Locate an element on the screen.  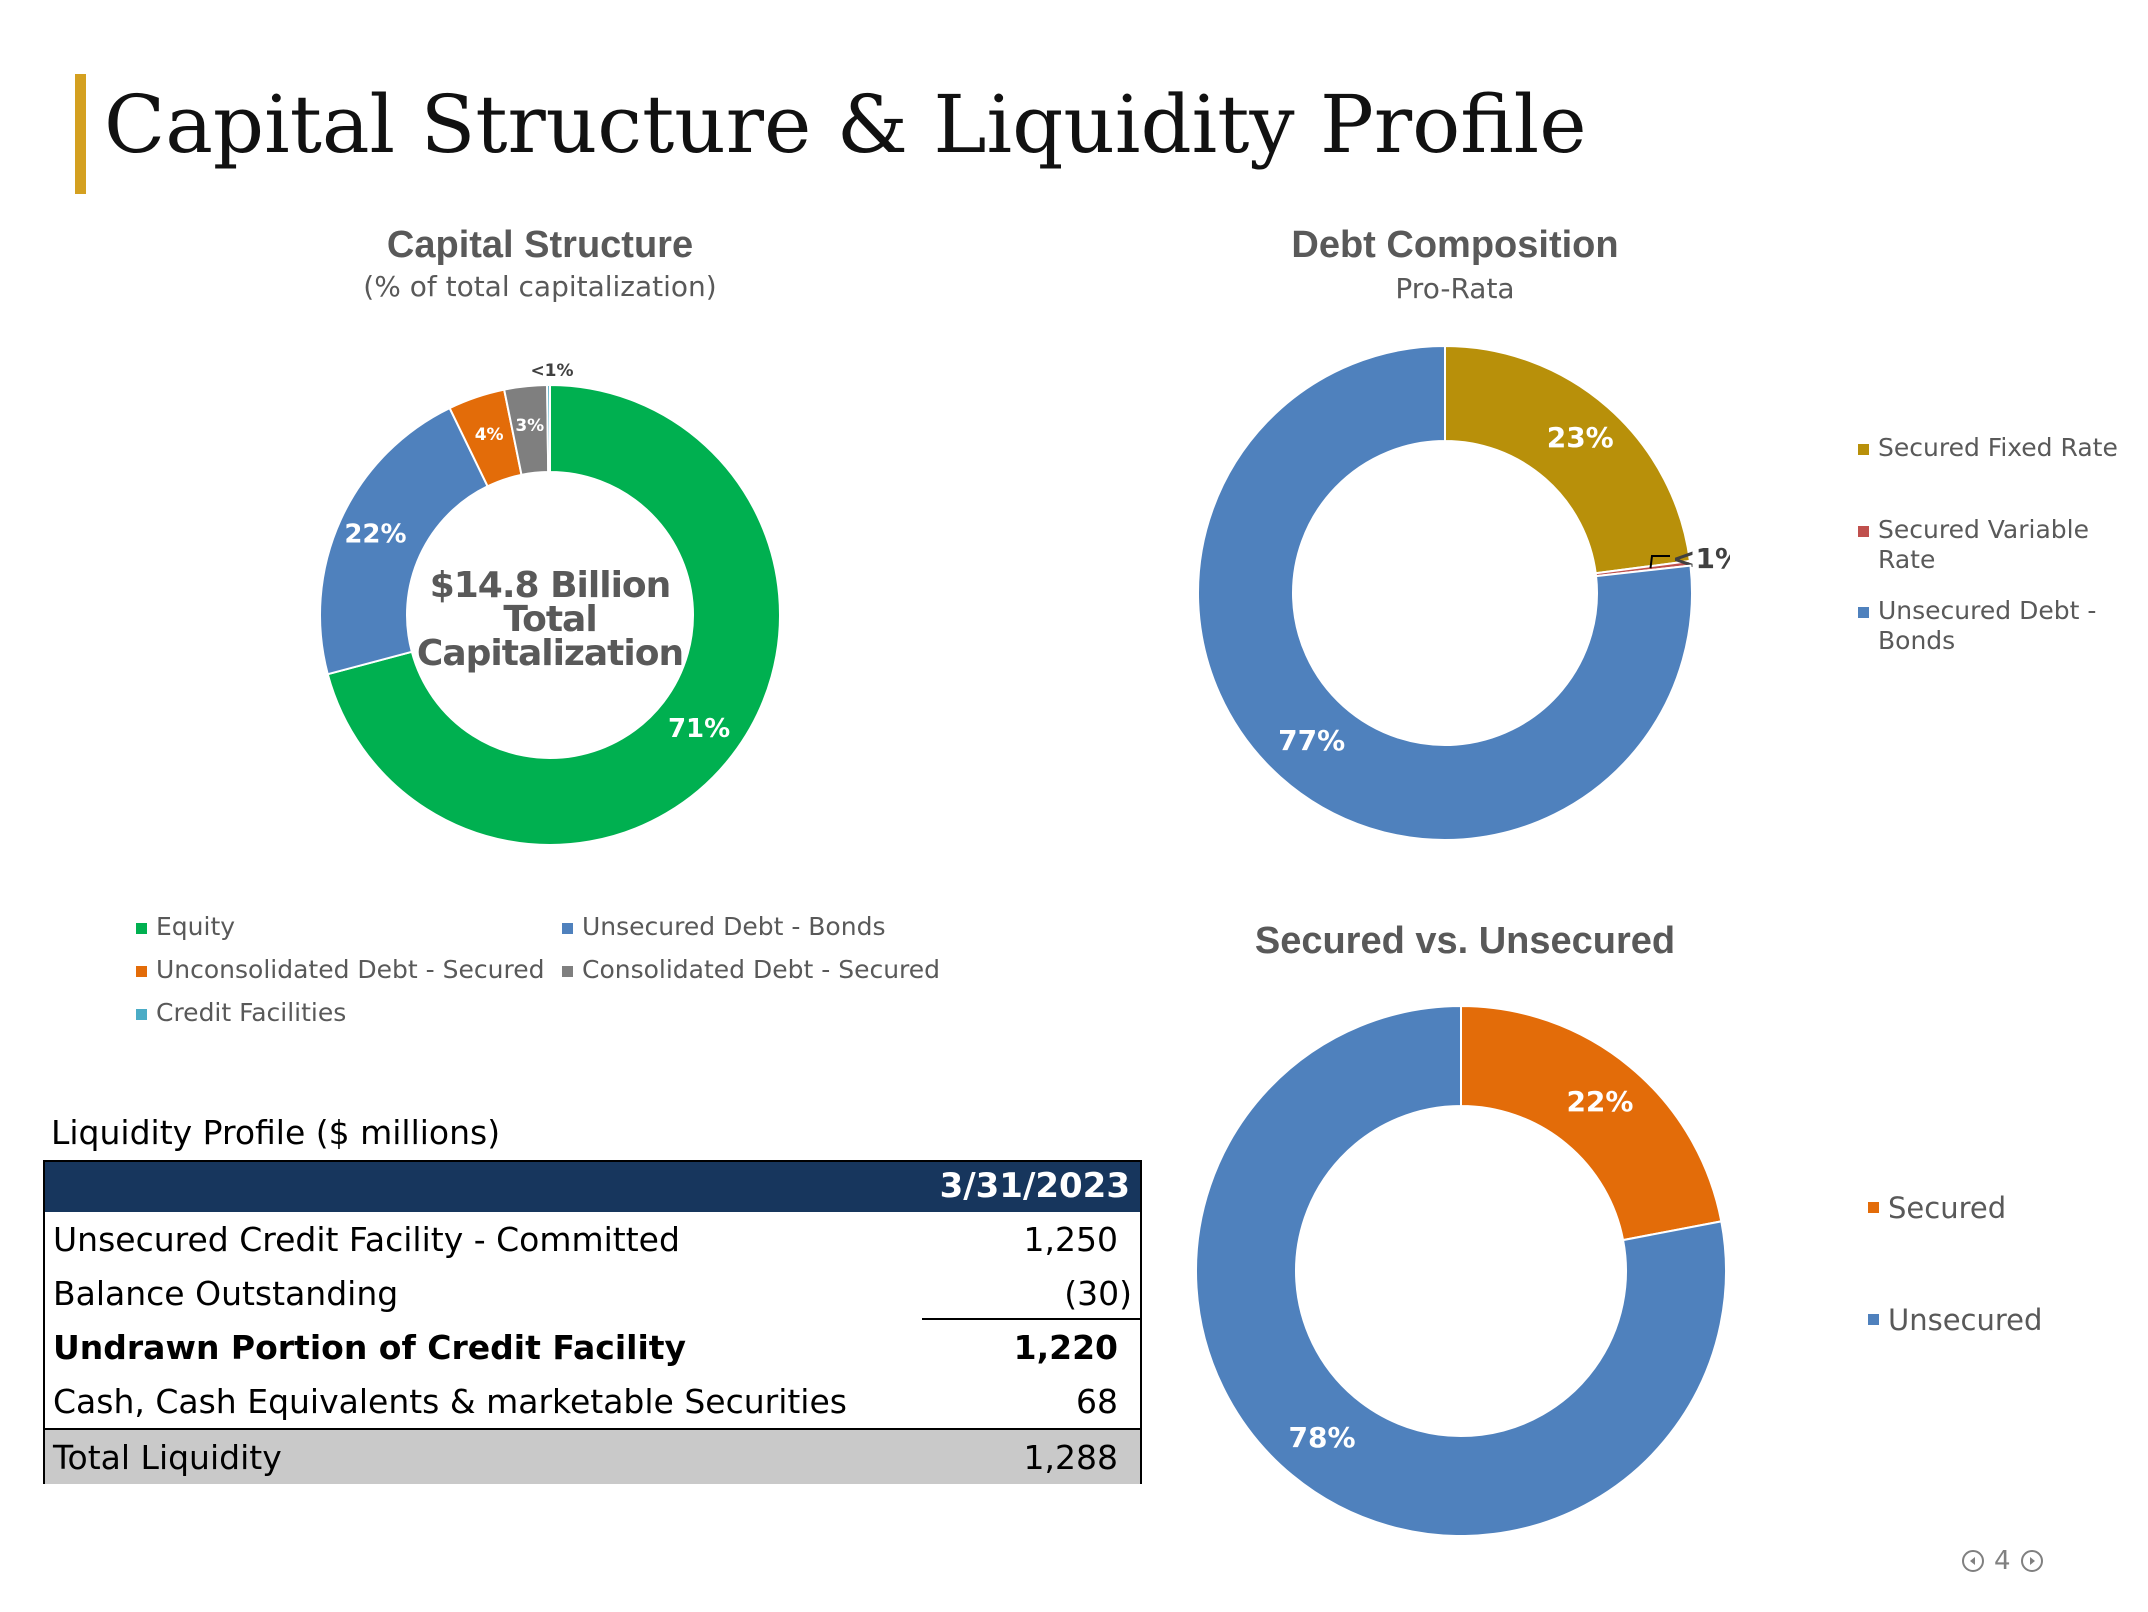
legend-label: Consolidated Debt - Secured is located at coordinates (761, 969).